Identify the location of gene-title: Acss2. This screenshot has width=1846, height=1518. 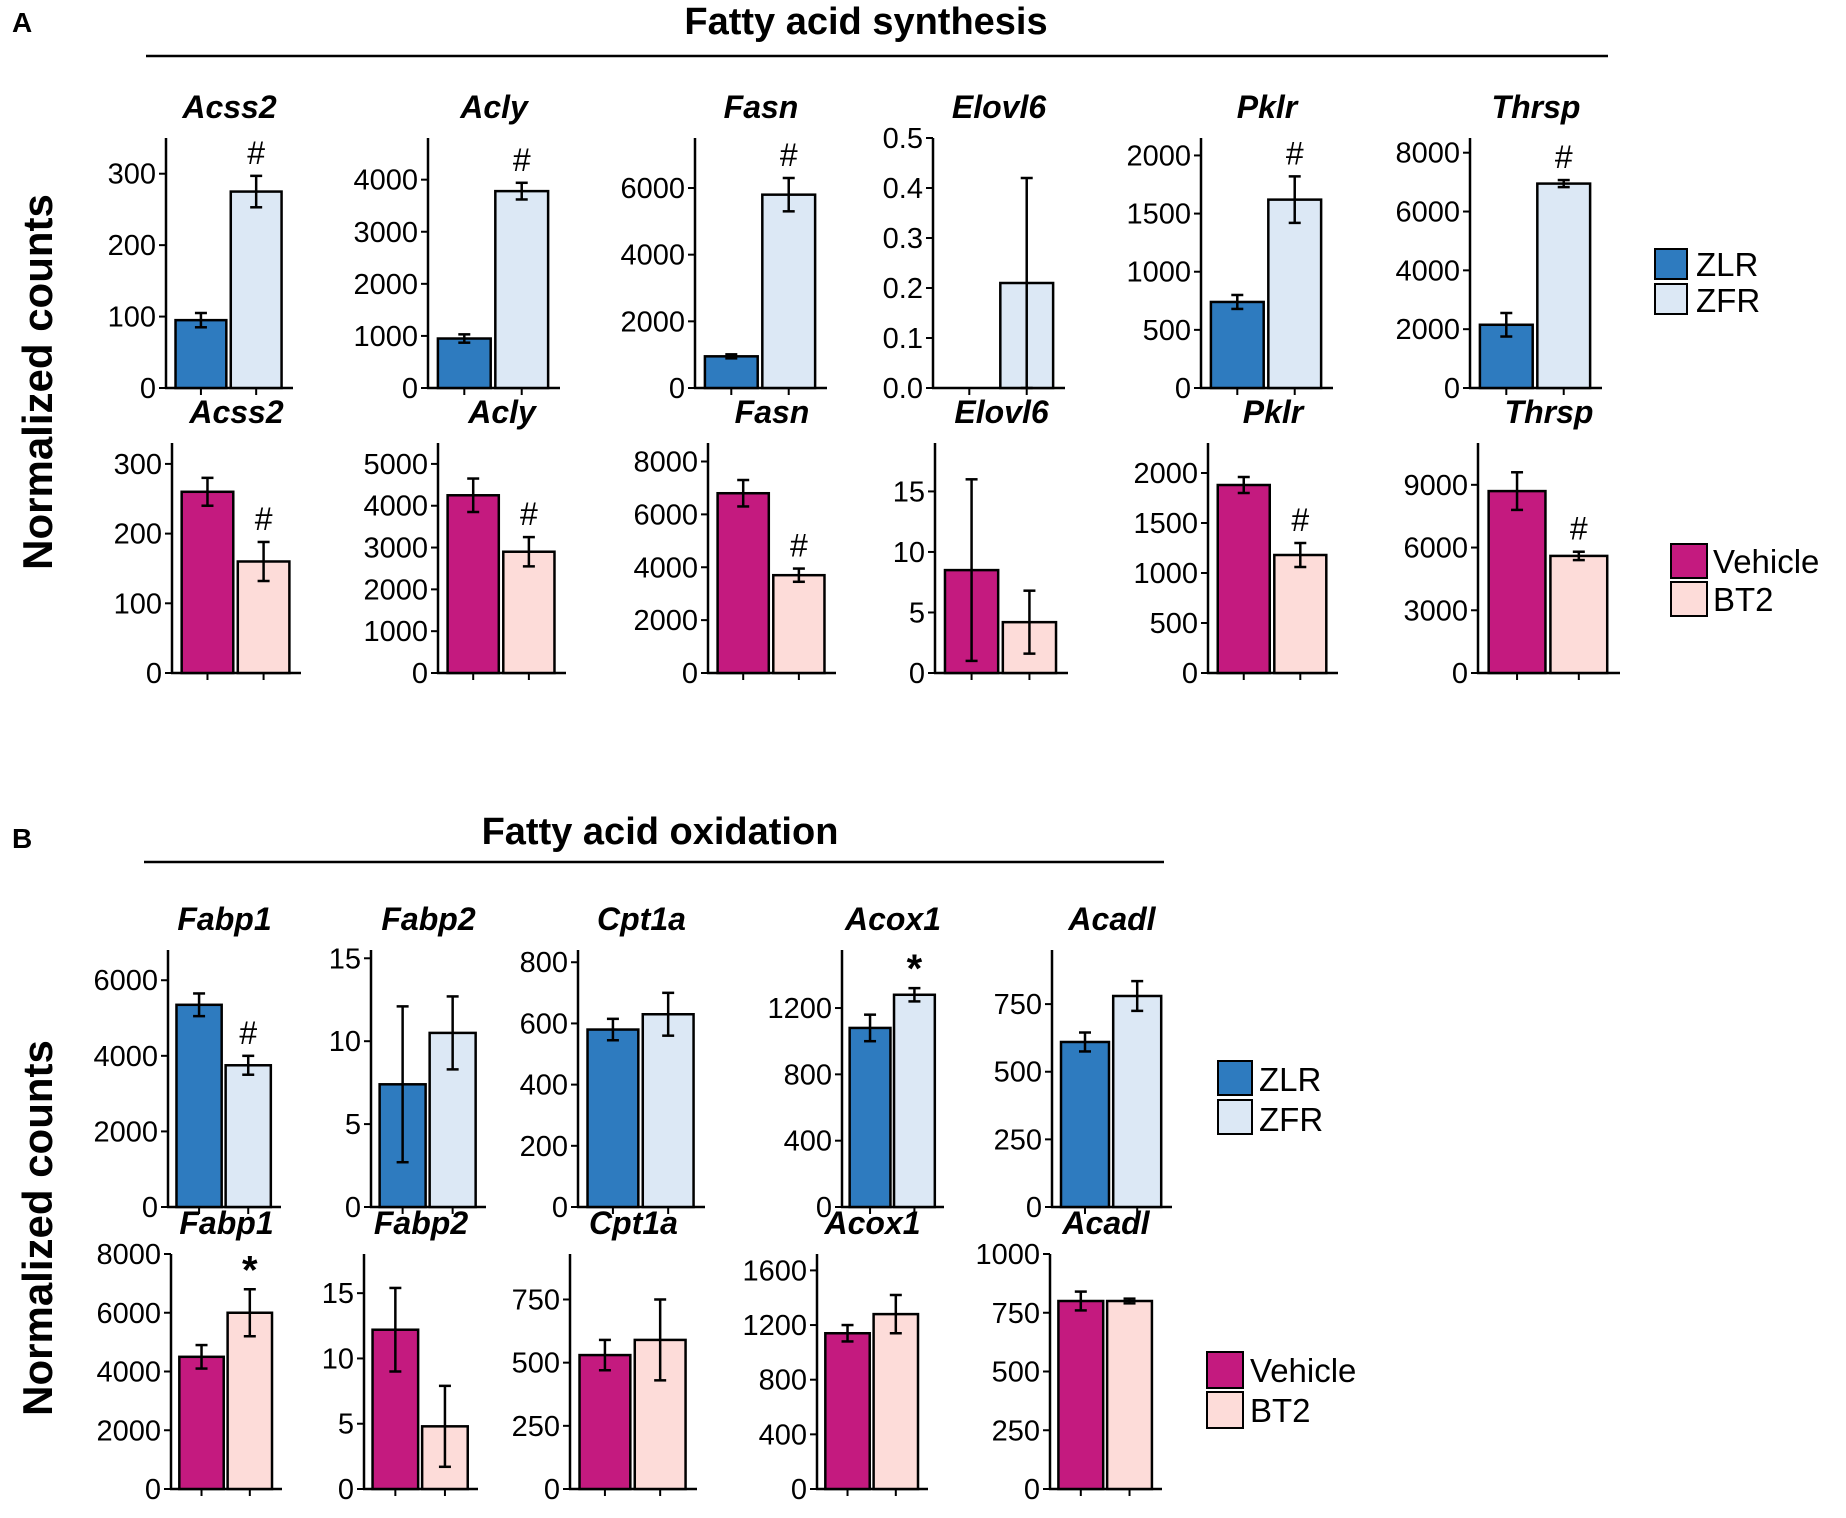
(236, 412).